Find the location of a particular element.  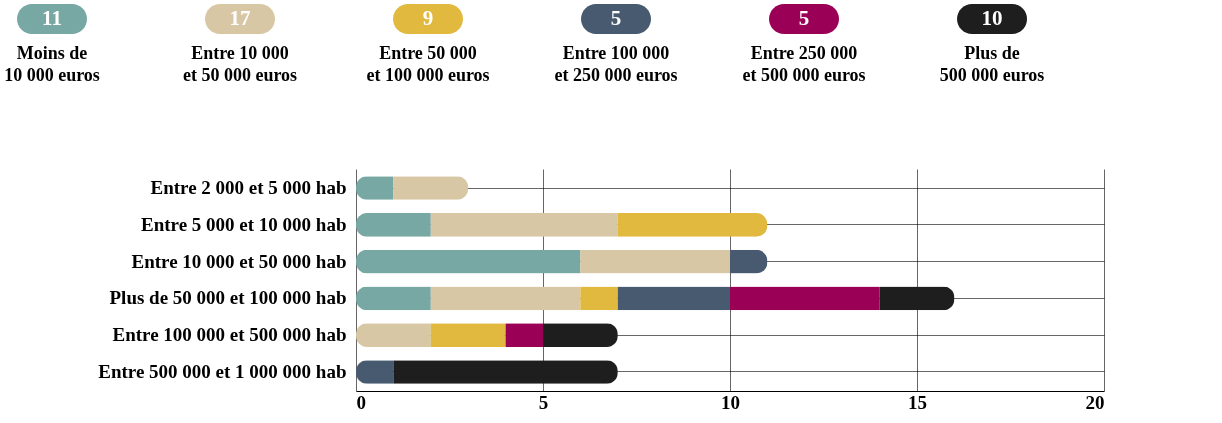

x-tick-label: 10 is located at coordinates (730, 402).